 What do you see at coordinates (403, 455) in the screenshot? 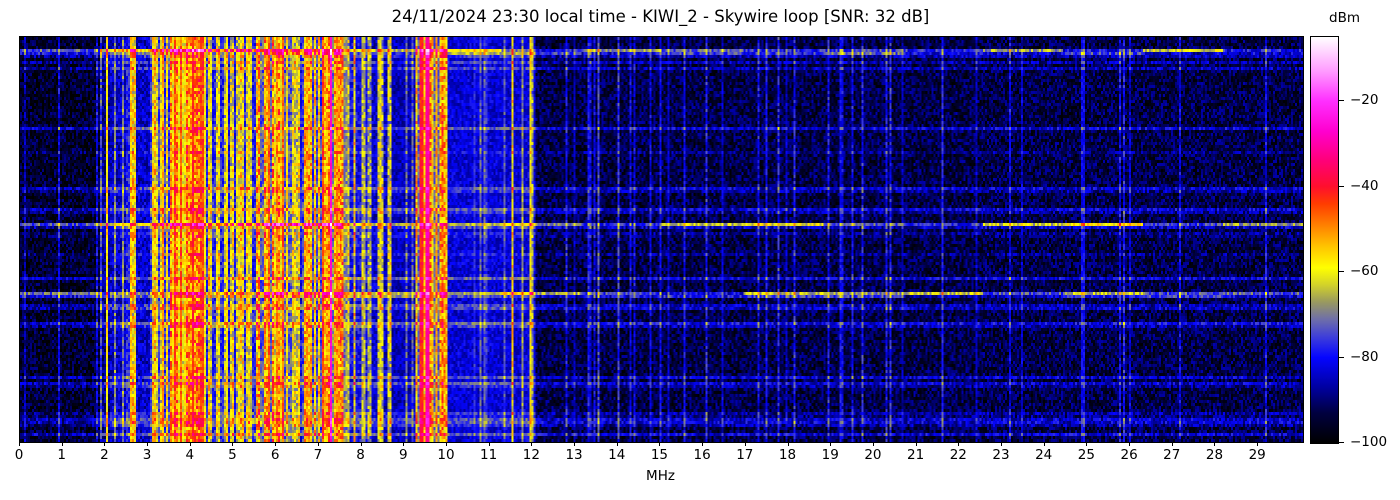
I see `x-tick-label: 9` at bounding box center [403, 455].